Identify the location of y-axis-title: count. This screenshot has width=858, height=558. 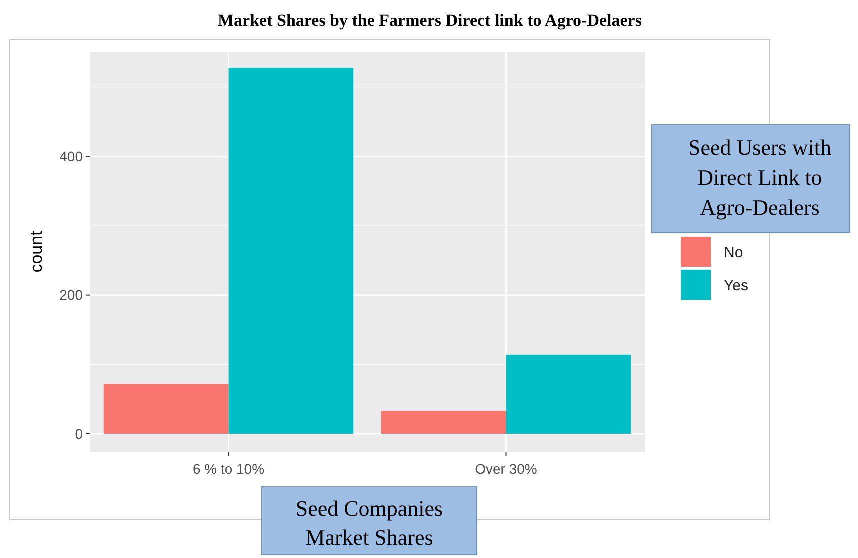
(36, 251).